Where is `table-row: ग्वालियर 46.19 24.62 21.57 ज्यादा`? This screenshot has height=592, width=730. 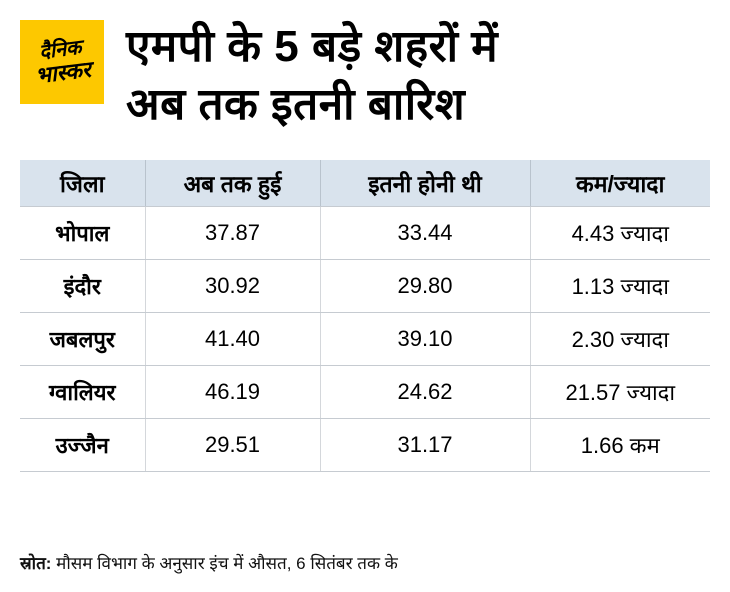 table-row: ग्वालियर 46.19 24.62 21.57 ज्यादा is located at coordinates (365, 392).